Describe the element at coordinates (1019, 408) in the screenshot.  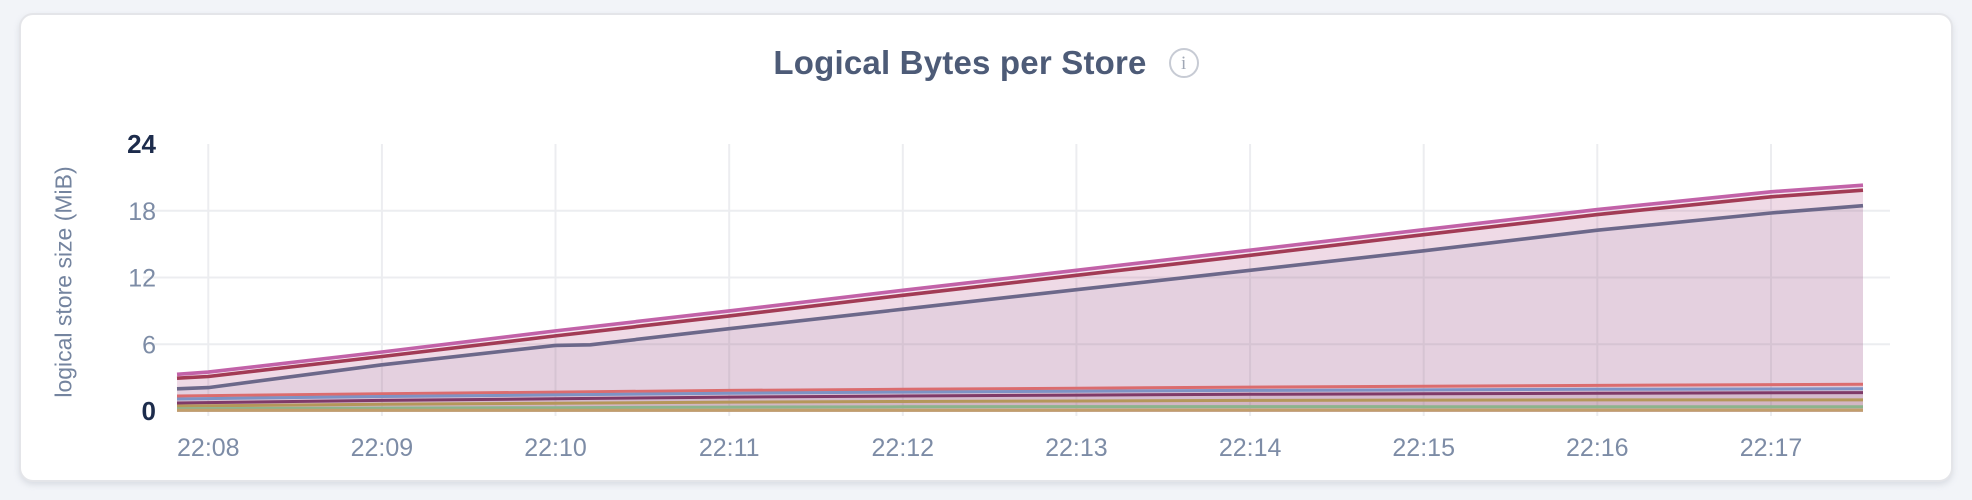
I see `series-line-series-8-green` at that location.